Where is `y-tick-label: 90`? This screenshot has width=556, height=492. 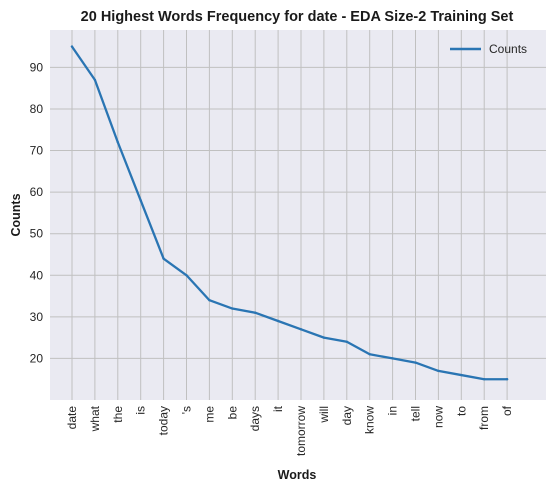
y-tick-label: 90 is located at coordinates (37, 67).